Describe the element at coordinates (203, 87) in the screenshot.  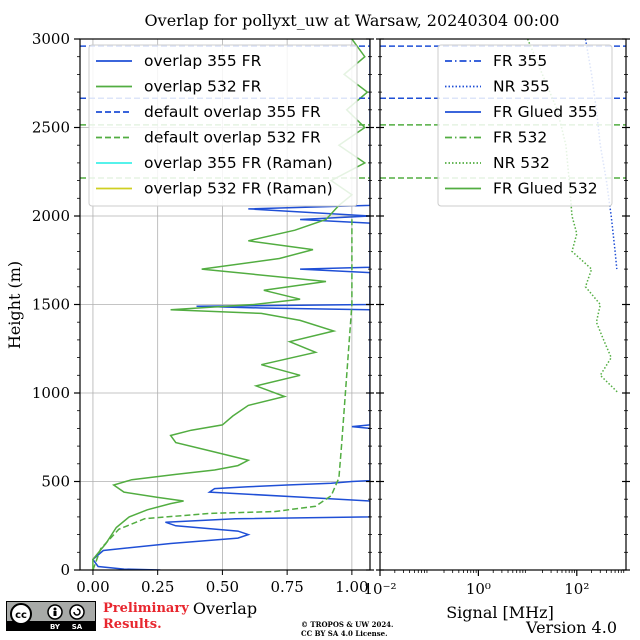
I see `legend-label: overlap 532 FR` at that location.